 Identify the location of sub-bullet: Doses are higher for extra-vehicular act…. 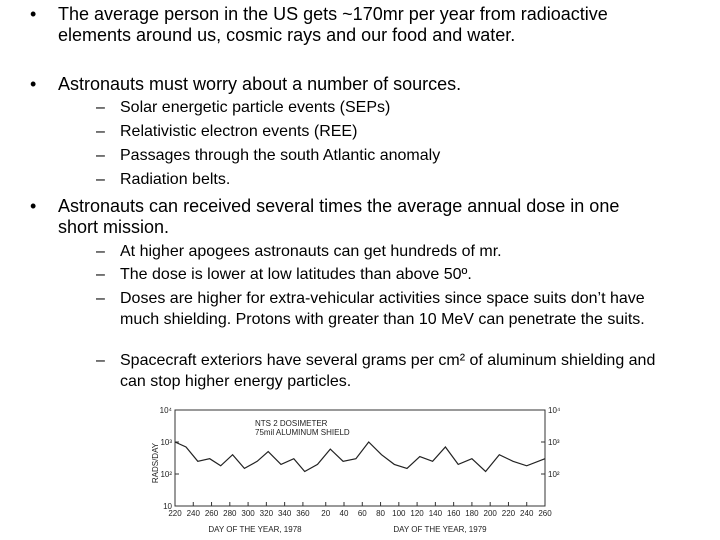
(378, 309).